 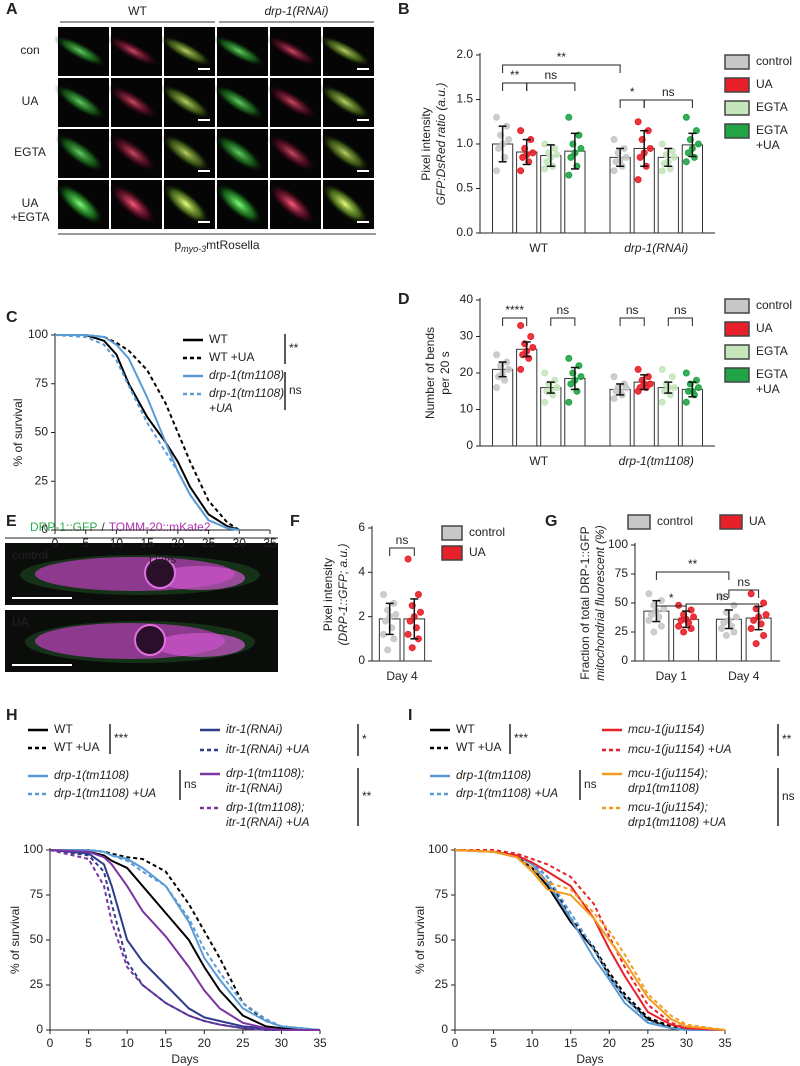 What do you see at coordinates (514, 310) in the screenshot?
I see `significance-label: ****` at bounding box center [514, 310].